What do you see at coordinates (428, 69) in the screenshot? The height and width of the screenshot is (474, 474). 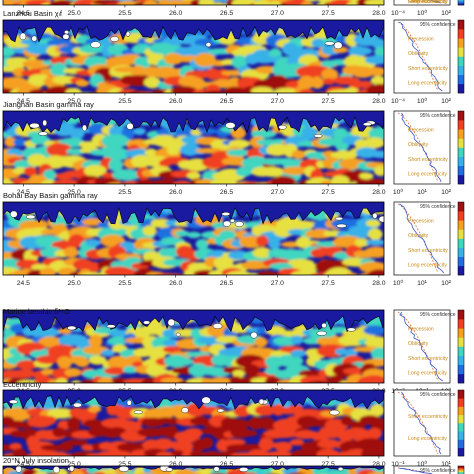 I see `spectrum-label: Short eccentricity` at bounding box center [428, 69].